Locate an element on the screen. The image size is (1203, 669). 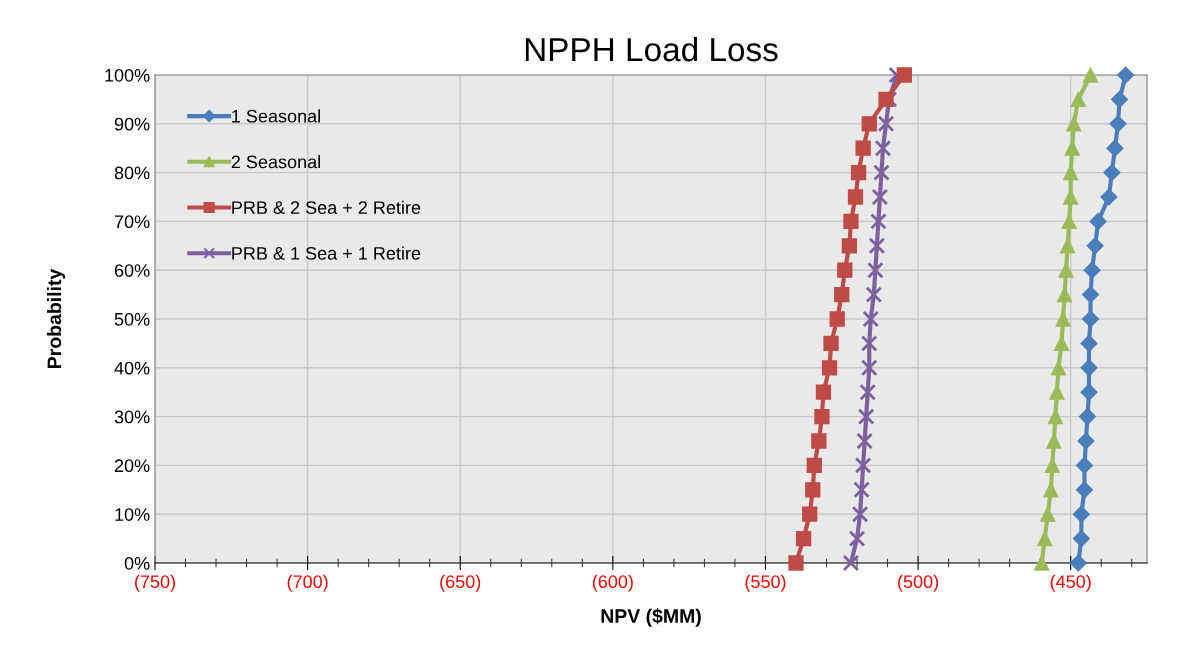
y-tick-label: 60% is located at coordinates (132, 270).